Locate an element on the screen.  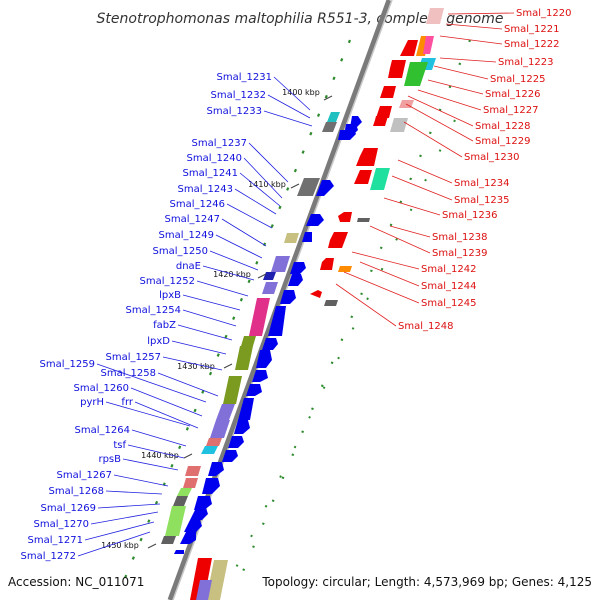
gene-label-smal_1232: Smal_1232 is located at coordinates (238, 95).